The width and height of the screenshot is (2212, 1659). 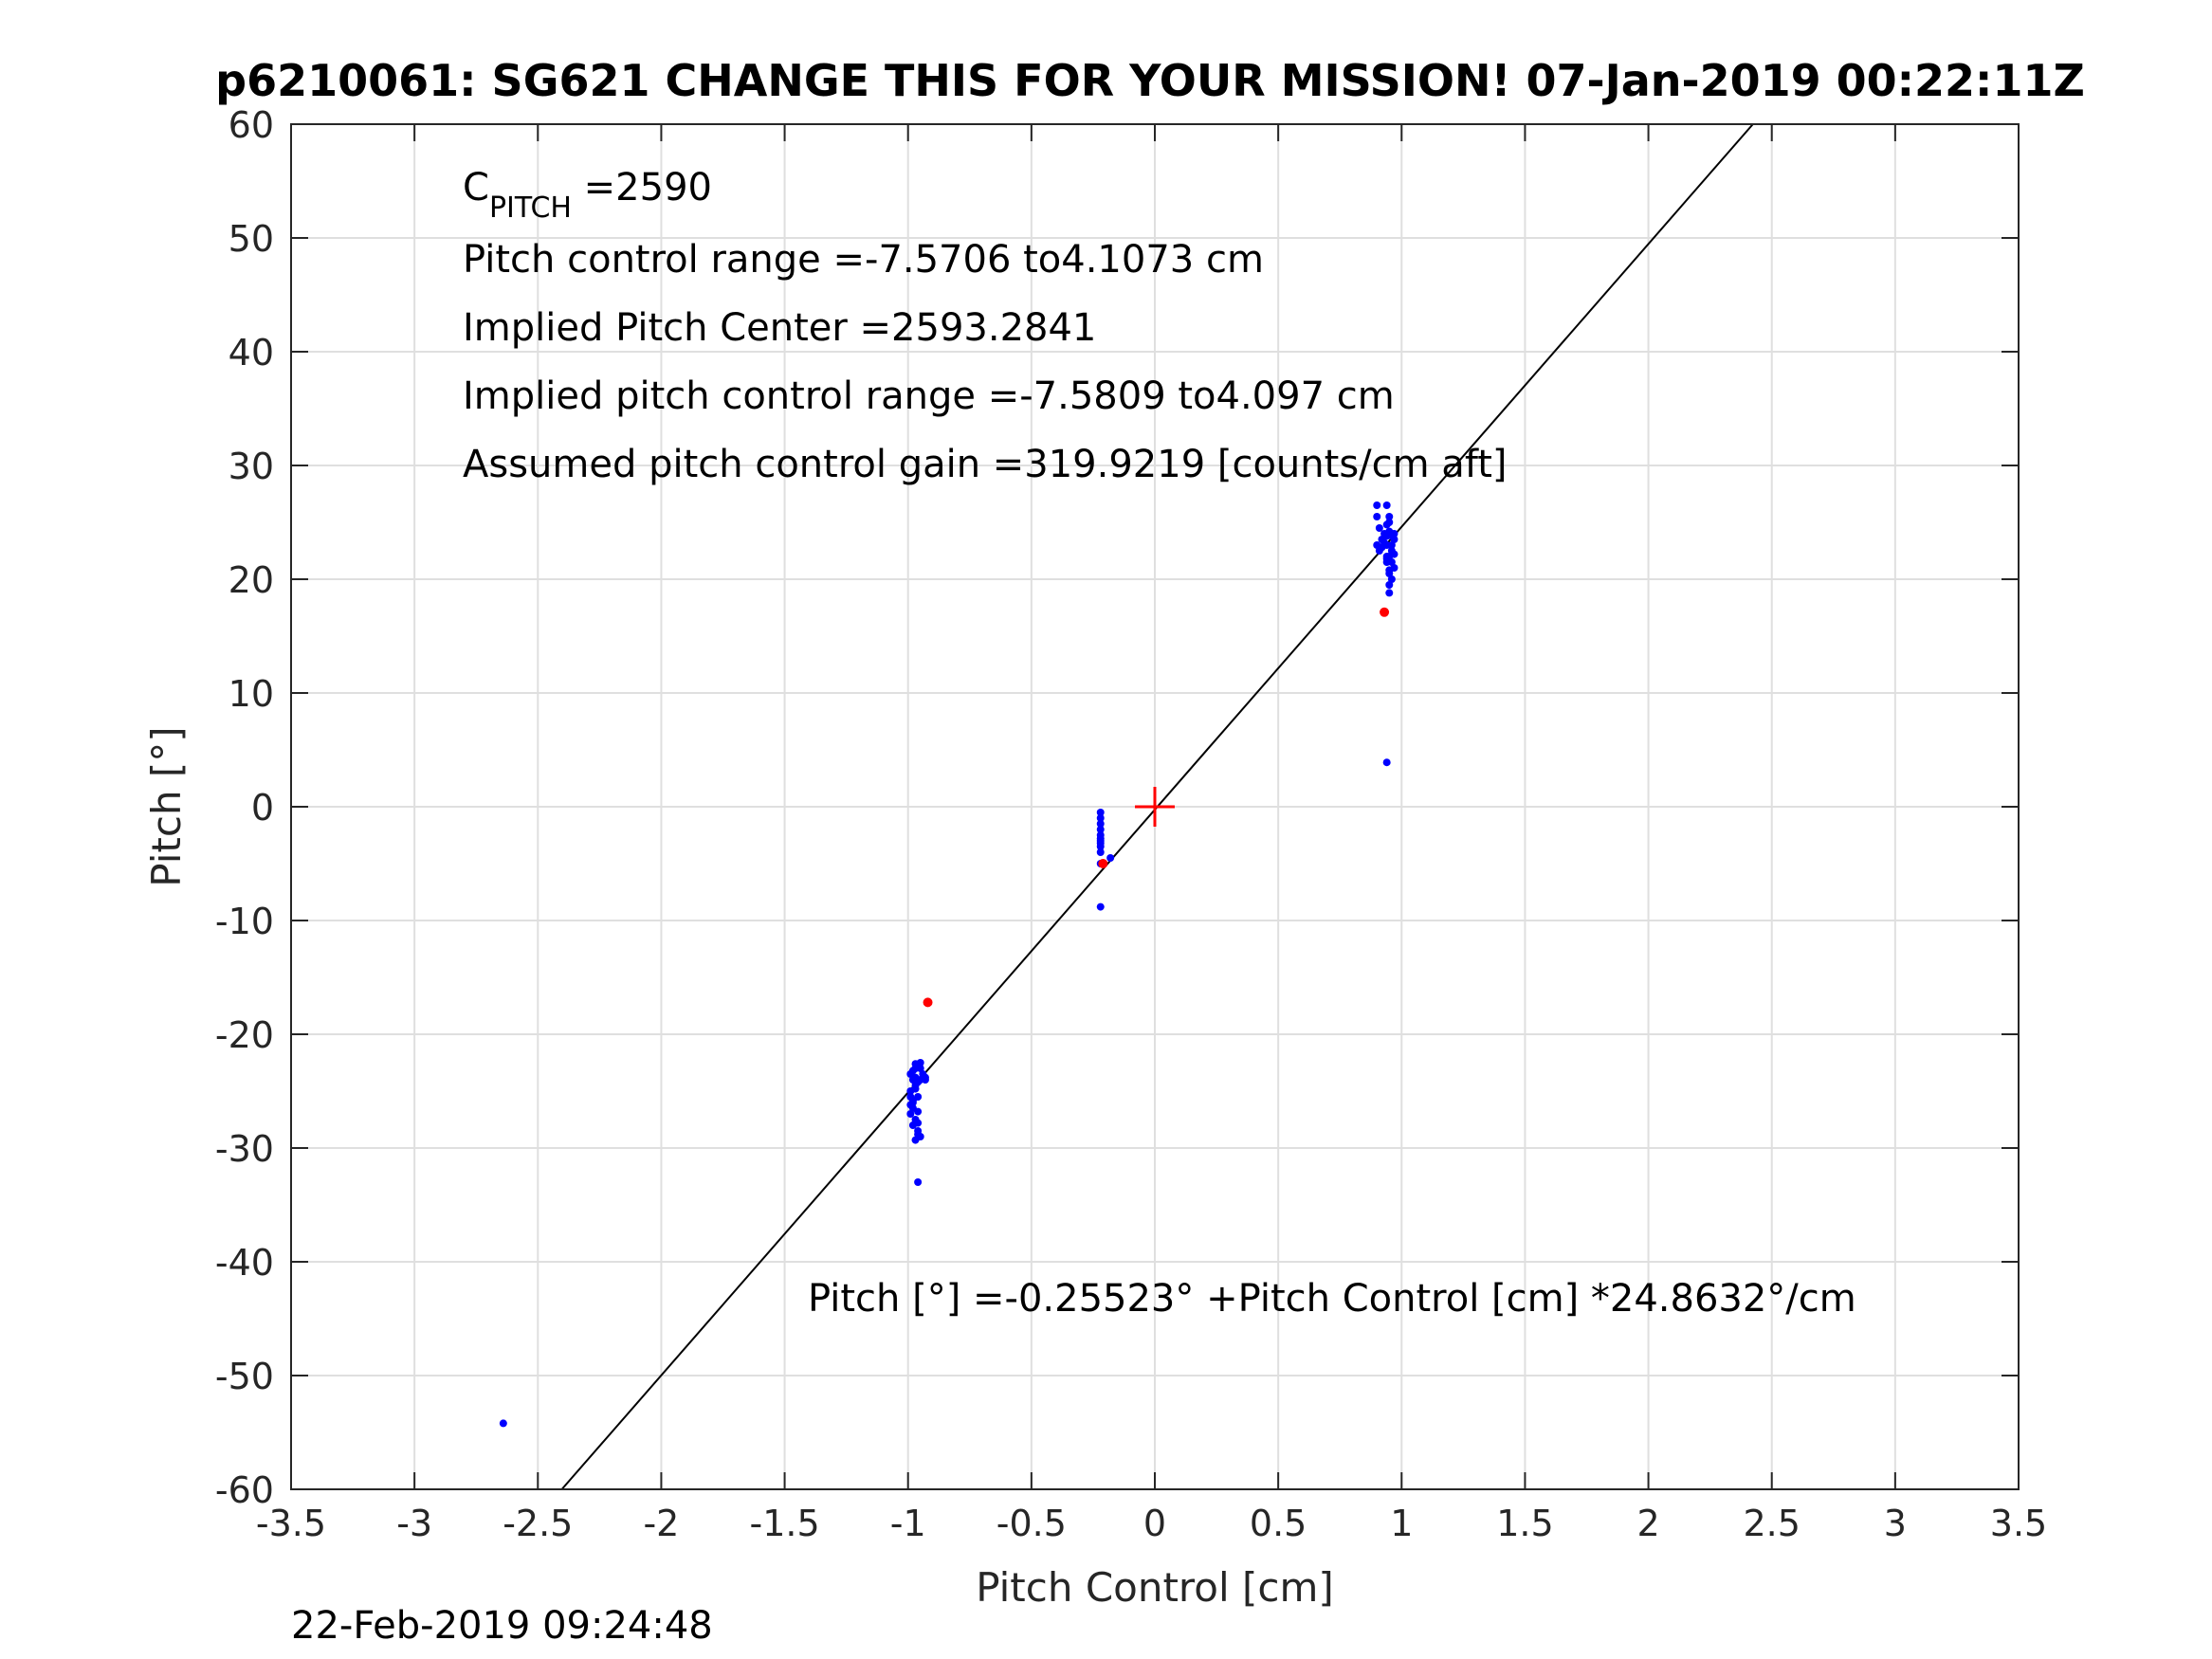 What do you see at coordinates (538, 1523) in the screenshot?
I see `x-tick-label: -2.5` at bounding box center [538, 1523].